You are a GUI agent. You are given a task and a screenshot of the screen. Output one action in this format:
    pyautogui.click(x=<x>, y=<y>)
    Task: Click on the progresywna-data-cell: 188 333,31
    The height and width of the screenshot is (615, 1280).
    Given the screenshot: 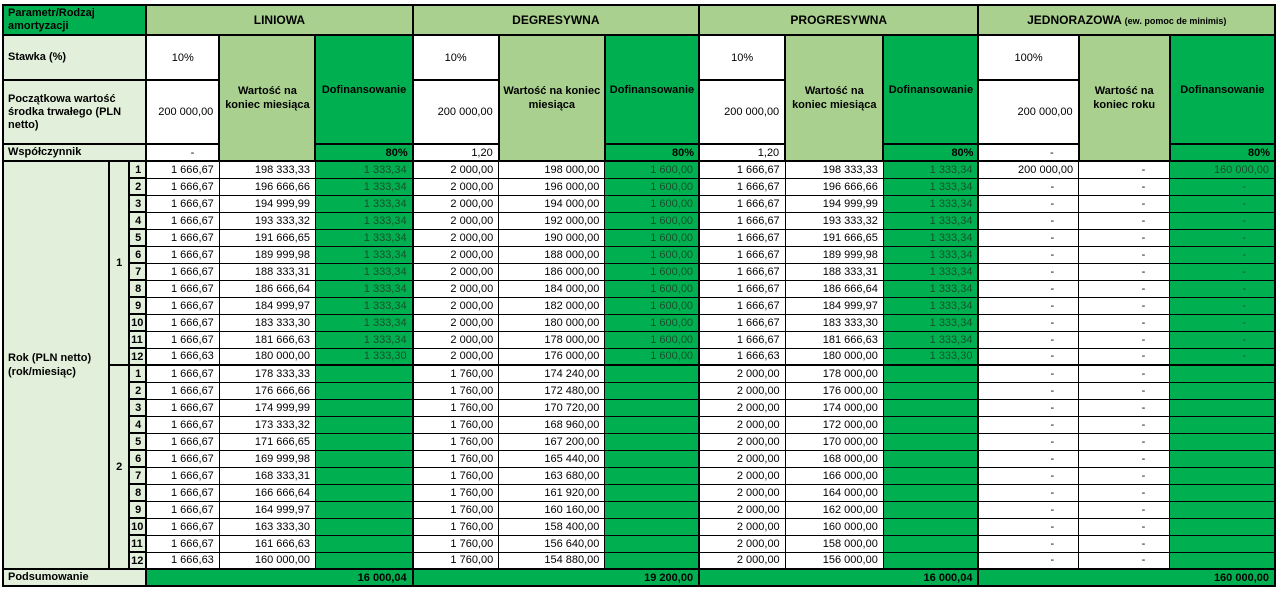 What is the action you would take?
    pyautogui.click(x=834, y=271)
    